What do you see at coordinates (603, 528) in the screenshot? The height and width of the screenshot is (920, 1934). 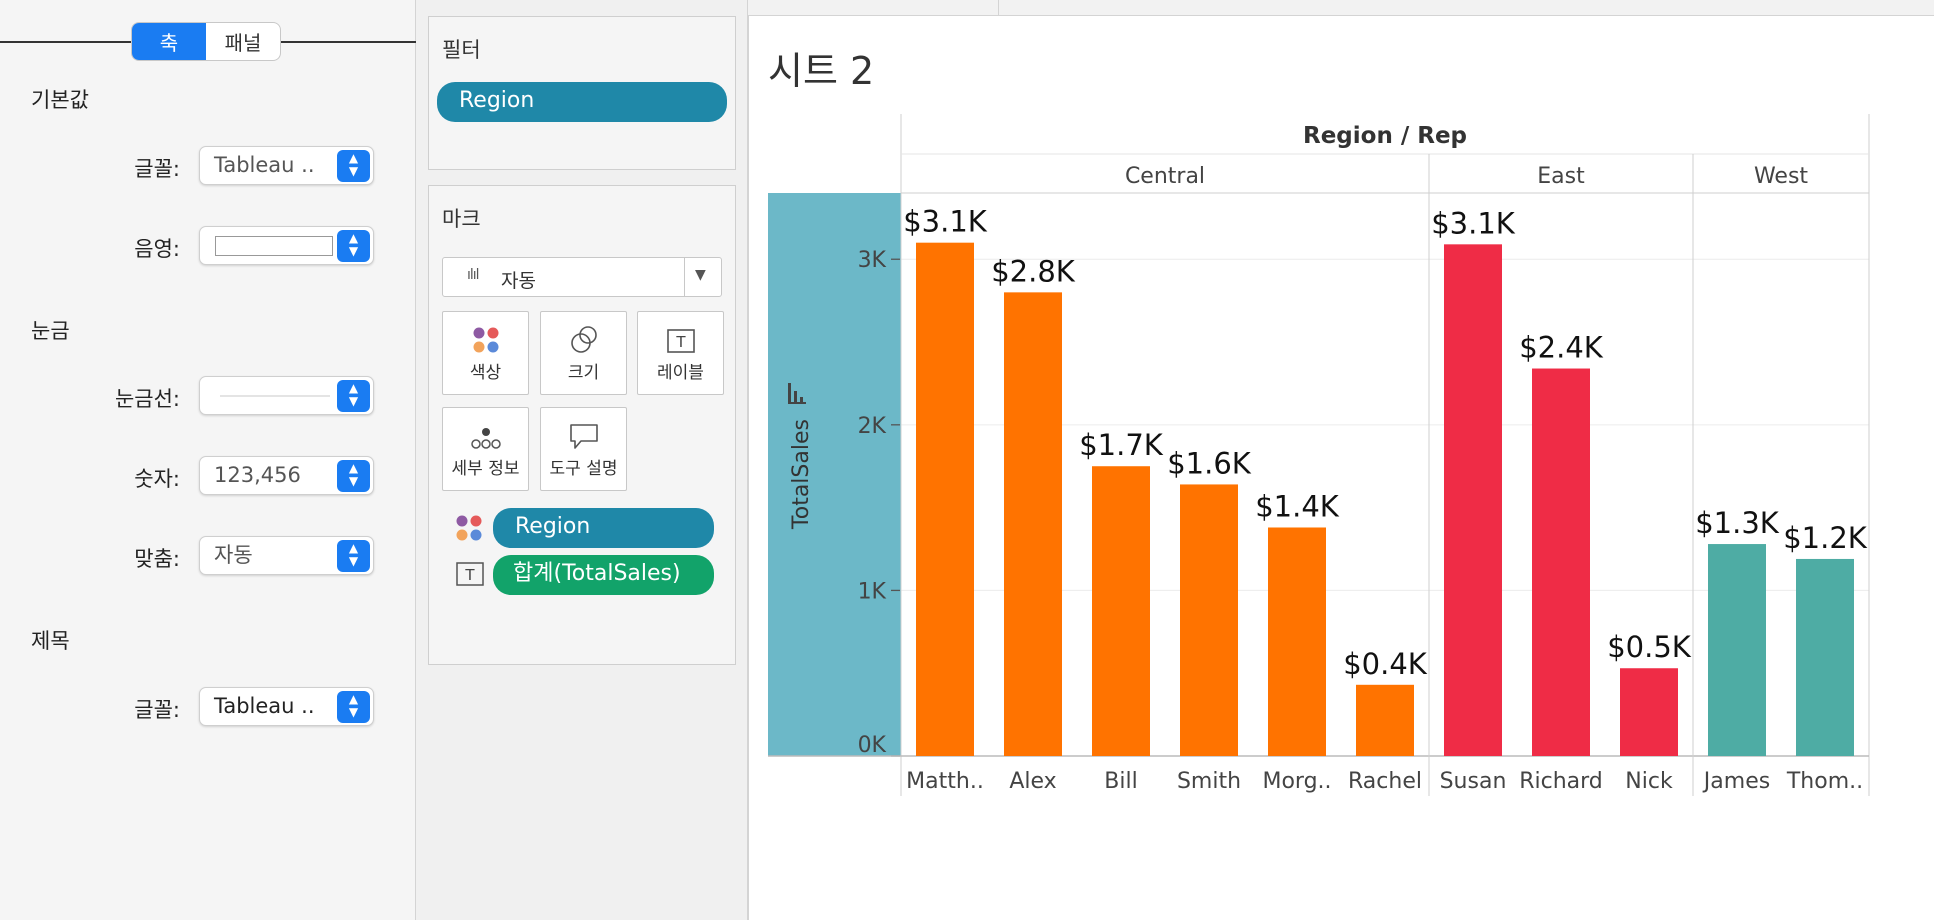 I see `color-pill-region: Region` at bounding box center [603, 528].